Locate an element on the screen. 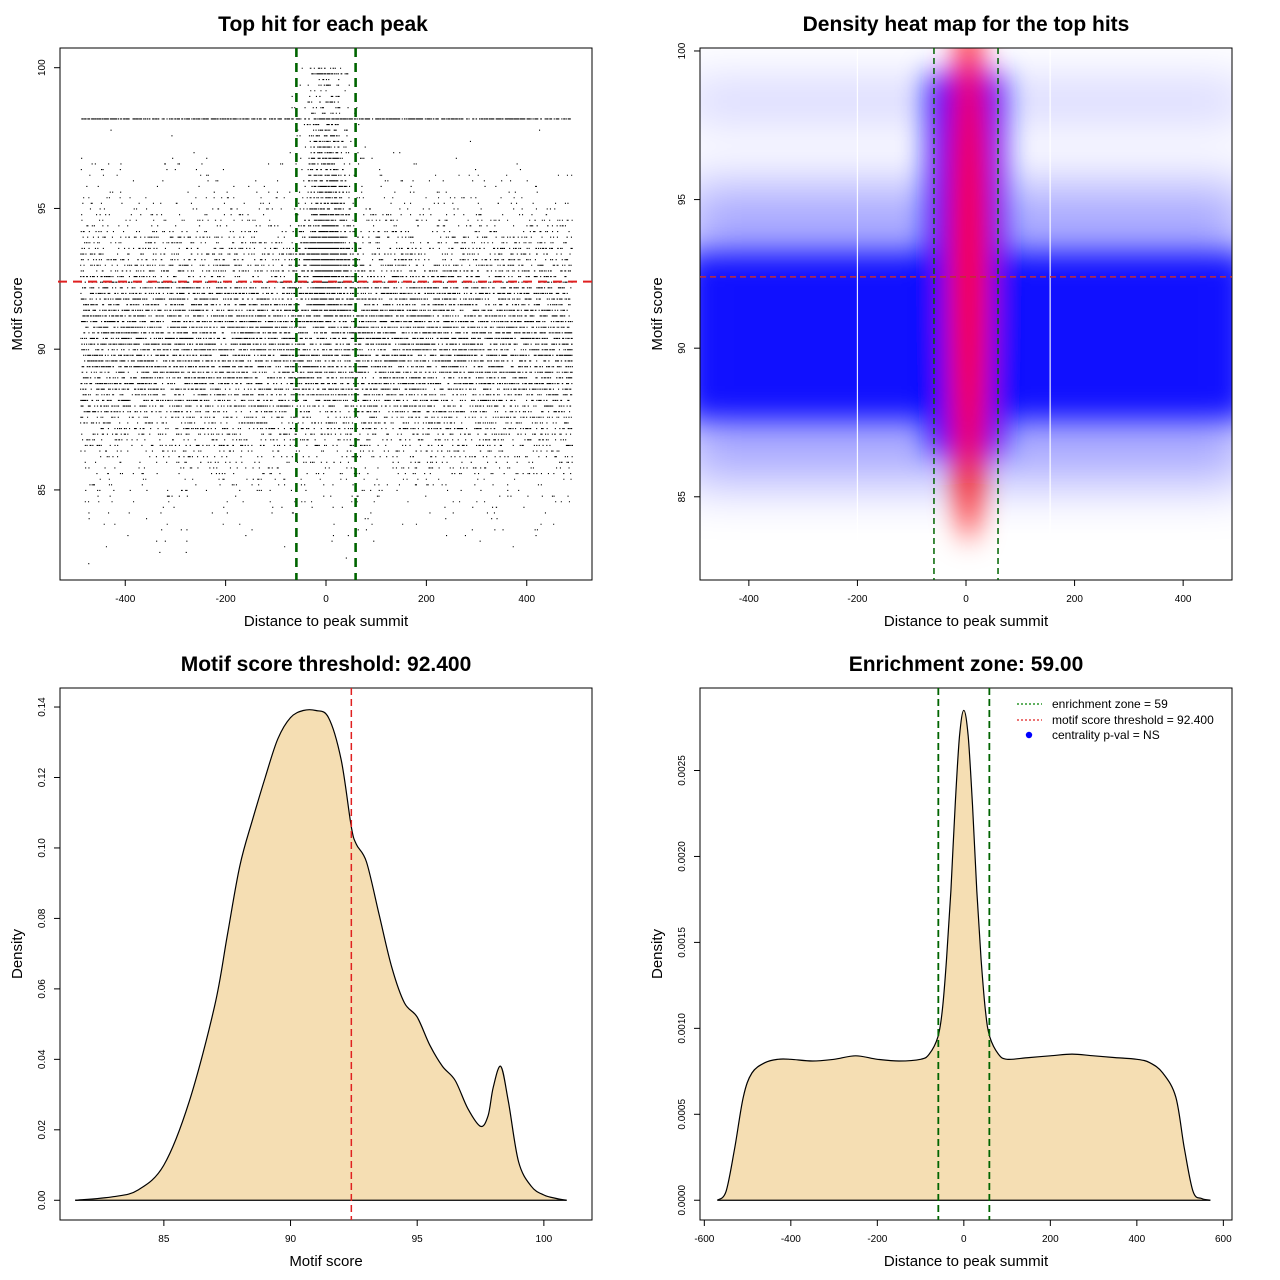 The image size is (1280, 1280). heatmap-xtick-label: 0 is located at coordinates (966, 599).